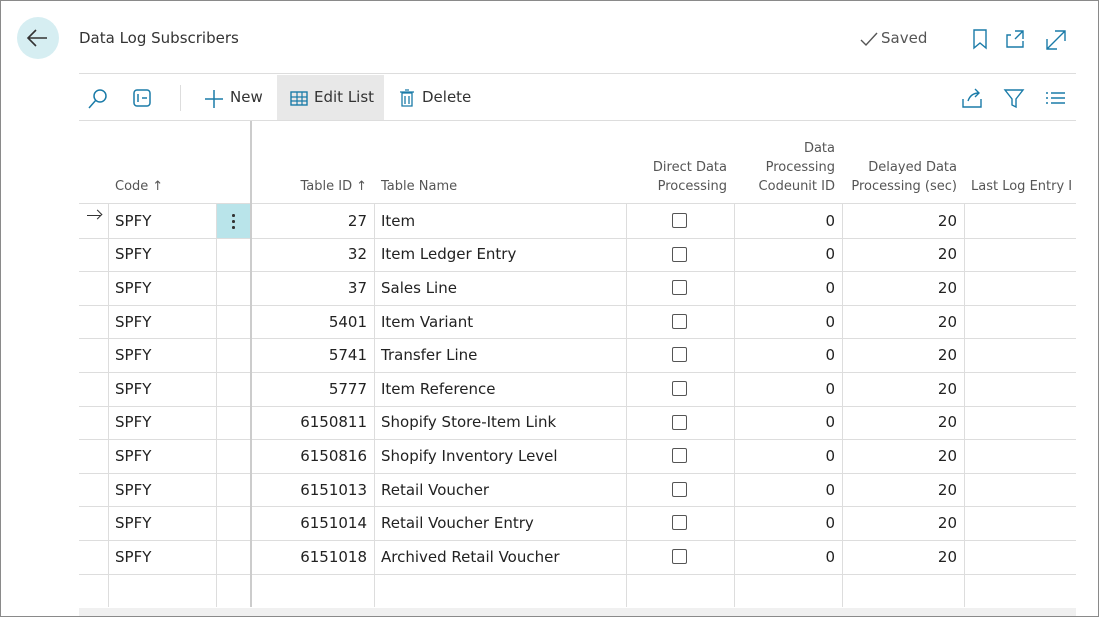  What do you see at coordinates (333, 556) in the screenshot?
I see `table-cell: 6151018` at bounding box center [333, 556].